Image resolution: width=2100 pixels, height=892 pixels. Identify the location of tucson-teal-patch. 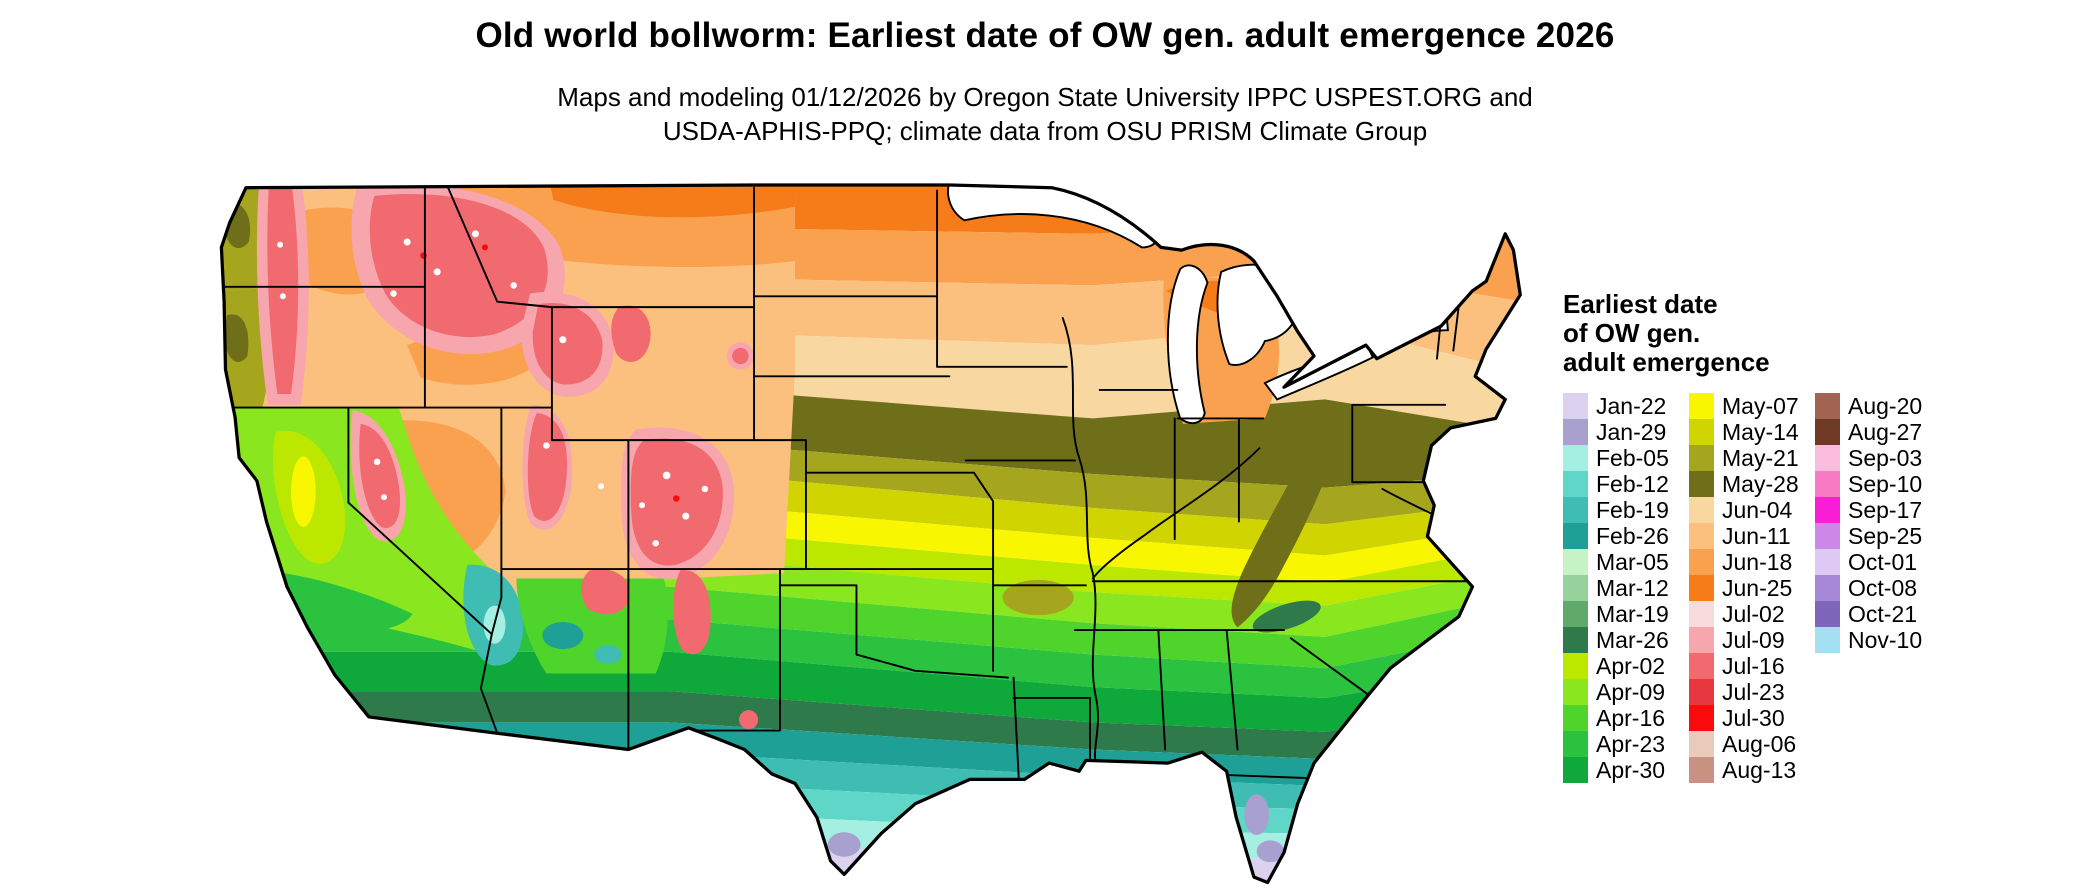
(608, 655).